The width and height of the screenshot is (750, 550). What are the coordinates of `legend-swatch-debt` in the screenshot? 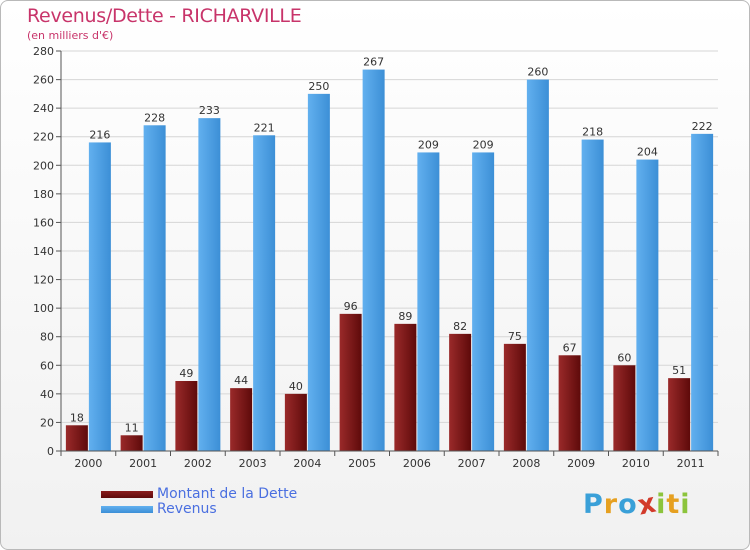 It's located at (127, 494).